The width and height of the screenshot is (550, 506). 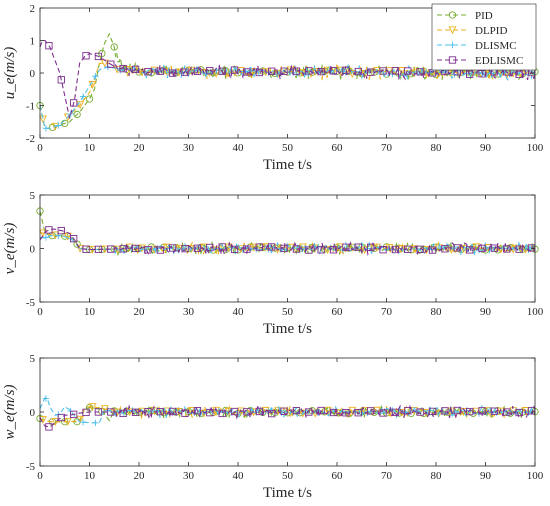 What do you see at coordinates (477, 46) in the screenshot?
I see `legend-entry-dlismc: DLISMC` at bounding box center [477, 46].